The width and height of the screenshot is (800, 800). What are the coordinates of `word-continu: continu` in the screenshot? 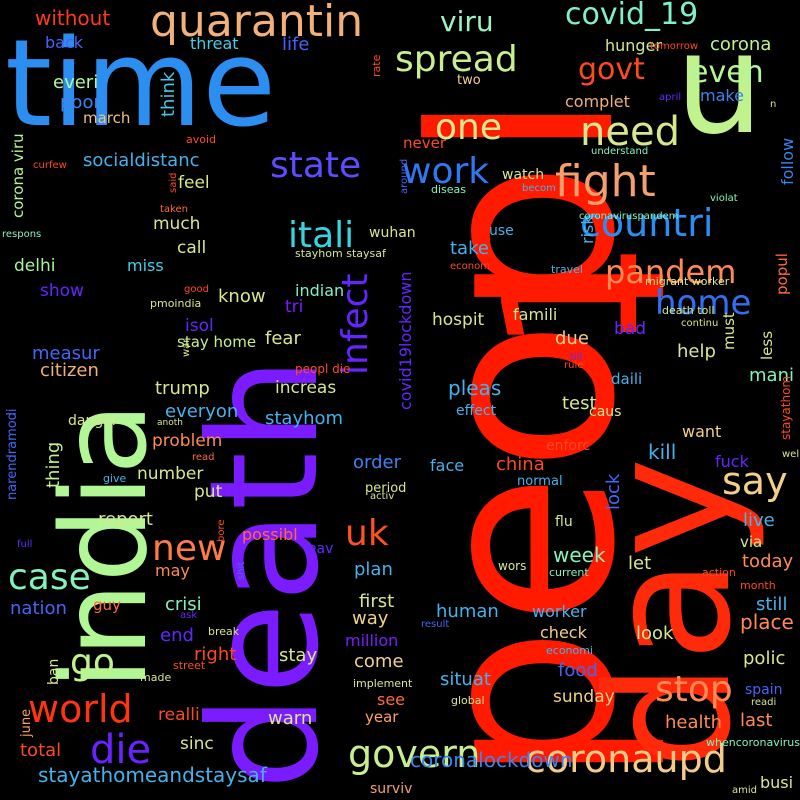 It's located at (700, 323).